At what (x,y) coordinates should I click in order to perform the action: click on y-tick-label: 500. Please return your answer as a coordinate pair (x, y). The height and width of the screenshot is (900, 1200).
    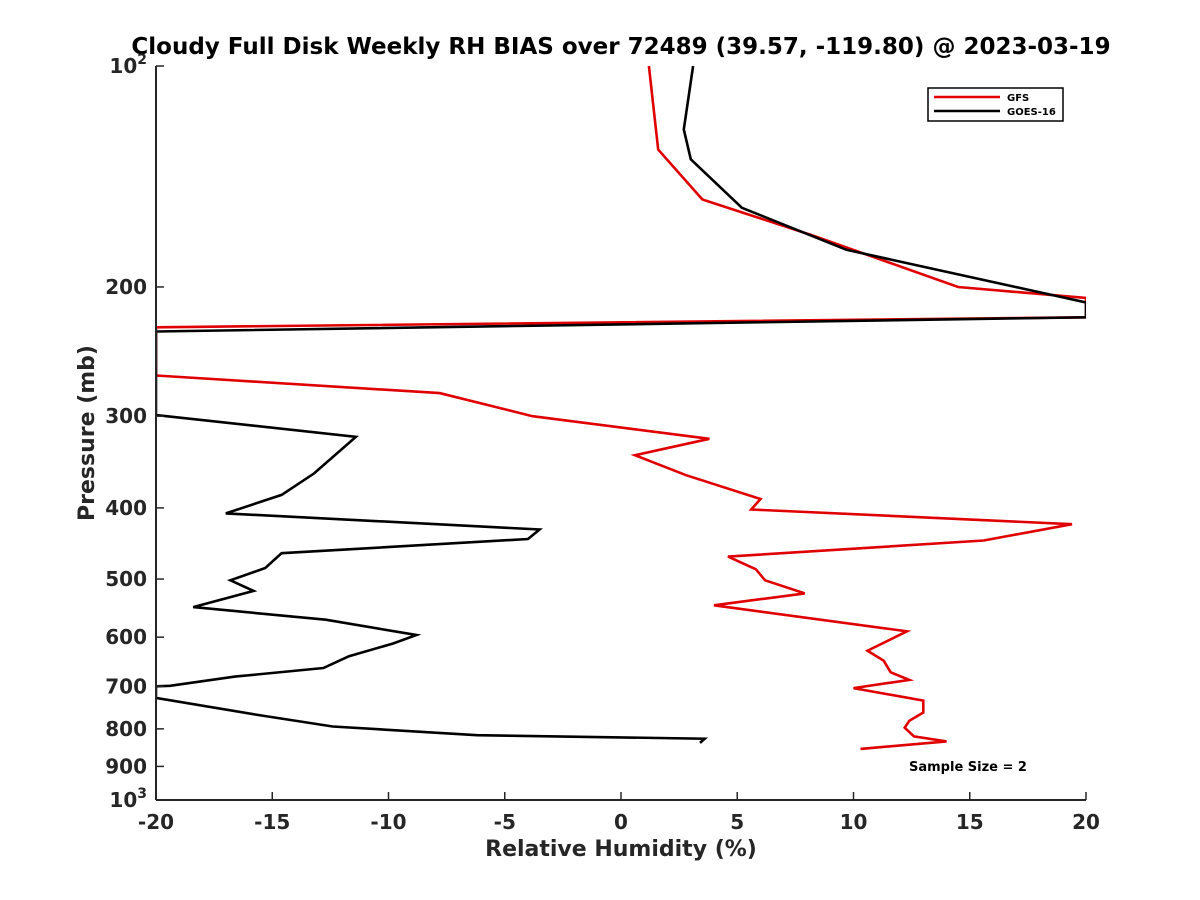
    Looking at the image, I should click on (126, 579).